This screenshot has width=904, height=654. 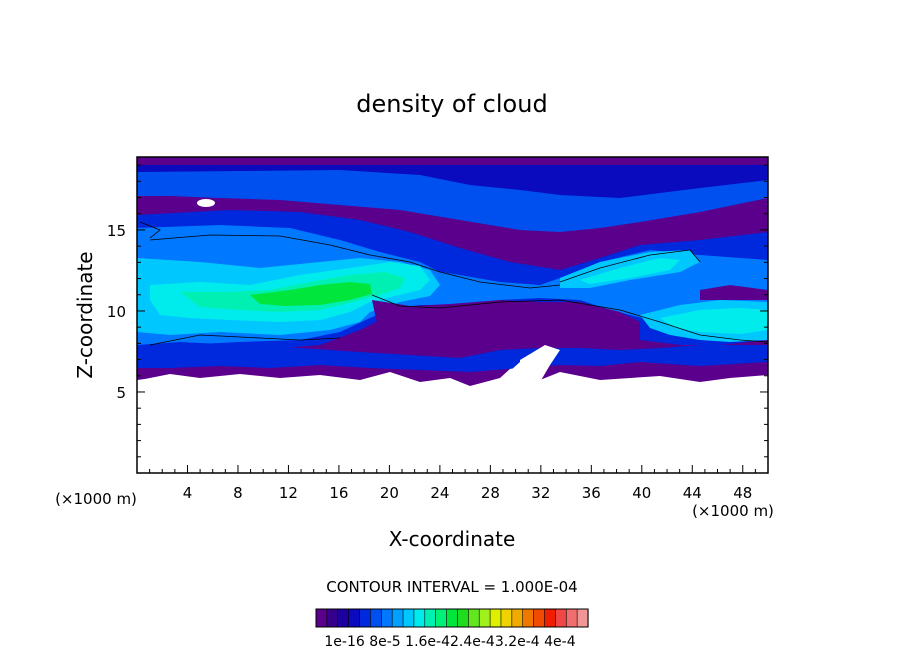 What do you see at coordinates (238, 493) in the screenshot?
I see `x-tick-label: 8` at bounding box center [238, 493].